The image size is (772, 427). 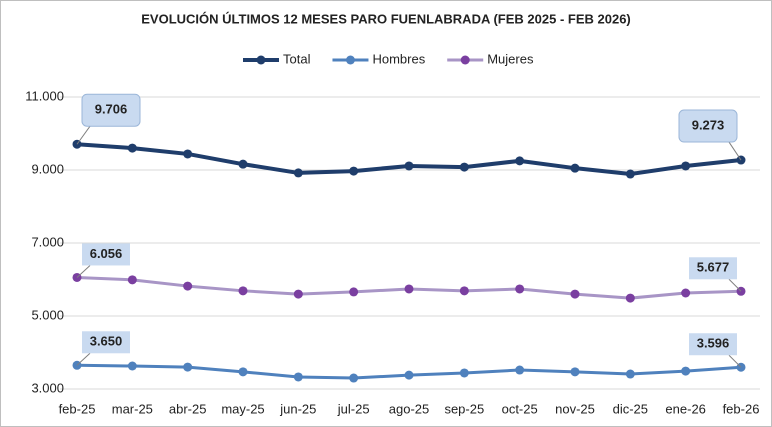 I want to click on legend-label: Hombres, so click(x=398, y=58).